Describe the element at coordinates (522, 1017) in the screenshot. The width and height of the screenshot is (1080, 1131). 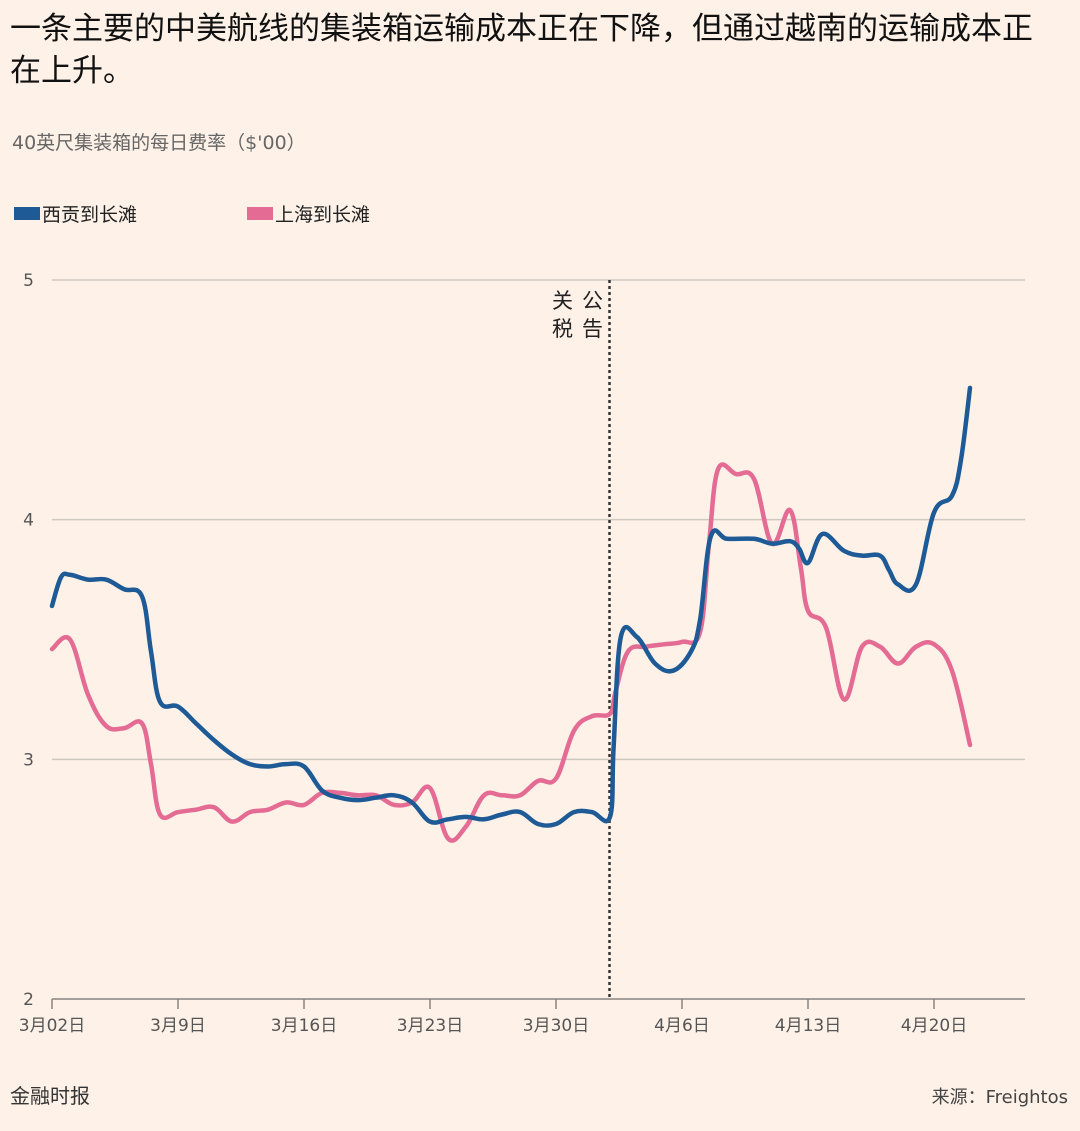
I see `x-axis: 3月02日 3月9日 3月16日 3月23日 3月30日 4月6日 4月13日 4月20日` at that location.